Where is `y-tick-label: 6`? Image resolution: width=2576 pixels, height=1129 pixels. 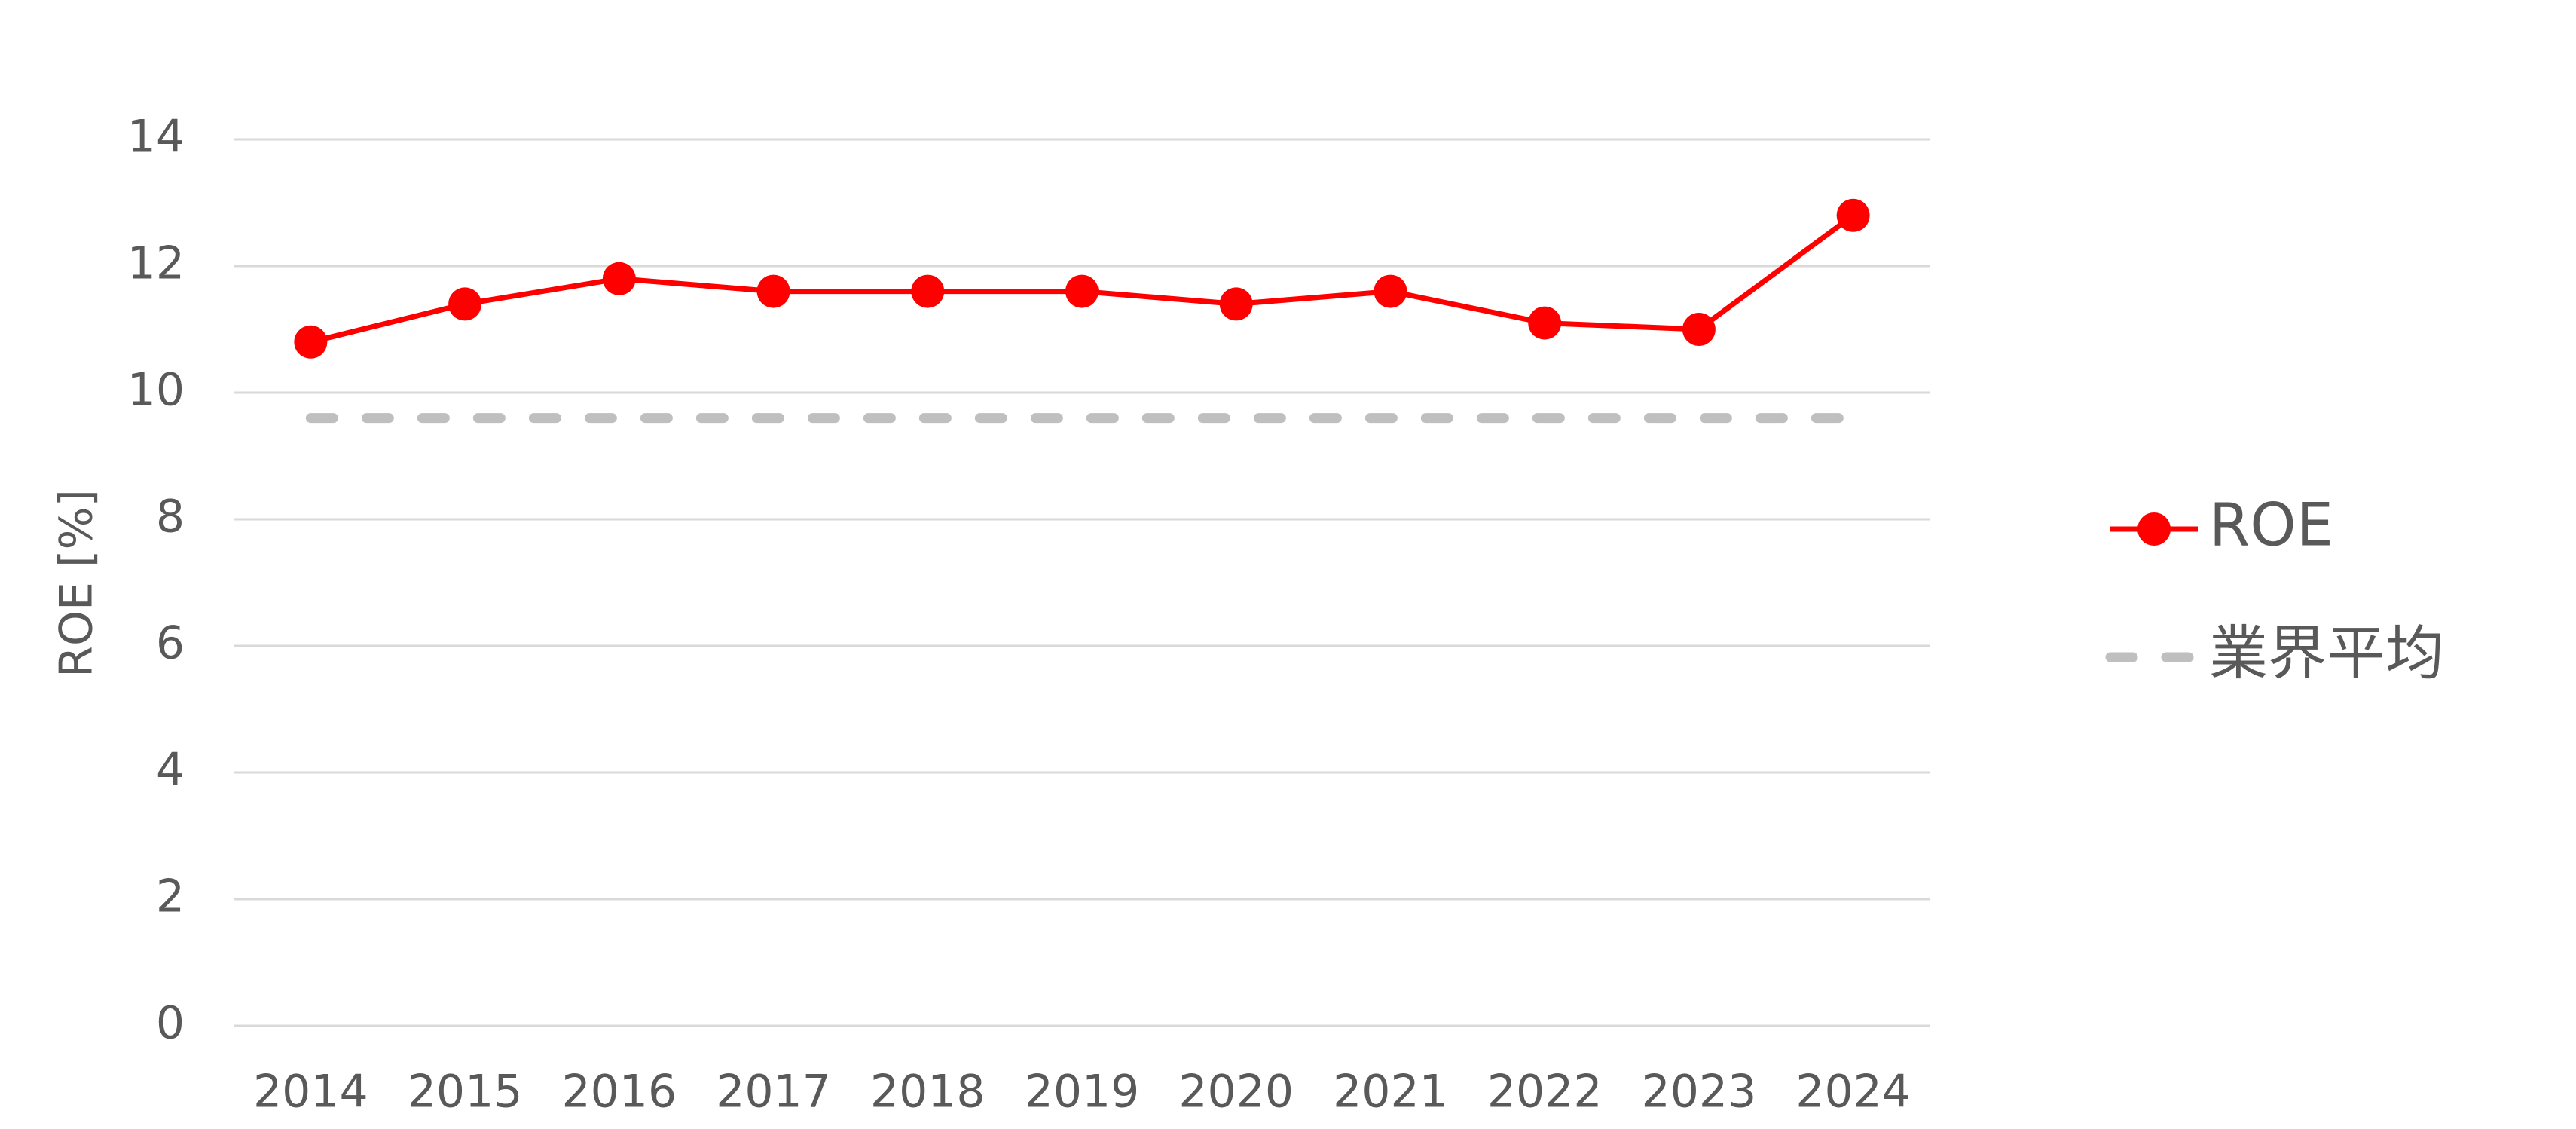
y-tick-label: 6 is located at coordinates (170, 643).